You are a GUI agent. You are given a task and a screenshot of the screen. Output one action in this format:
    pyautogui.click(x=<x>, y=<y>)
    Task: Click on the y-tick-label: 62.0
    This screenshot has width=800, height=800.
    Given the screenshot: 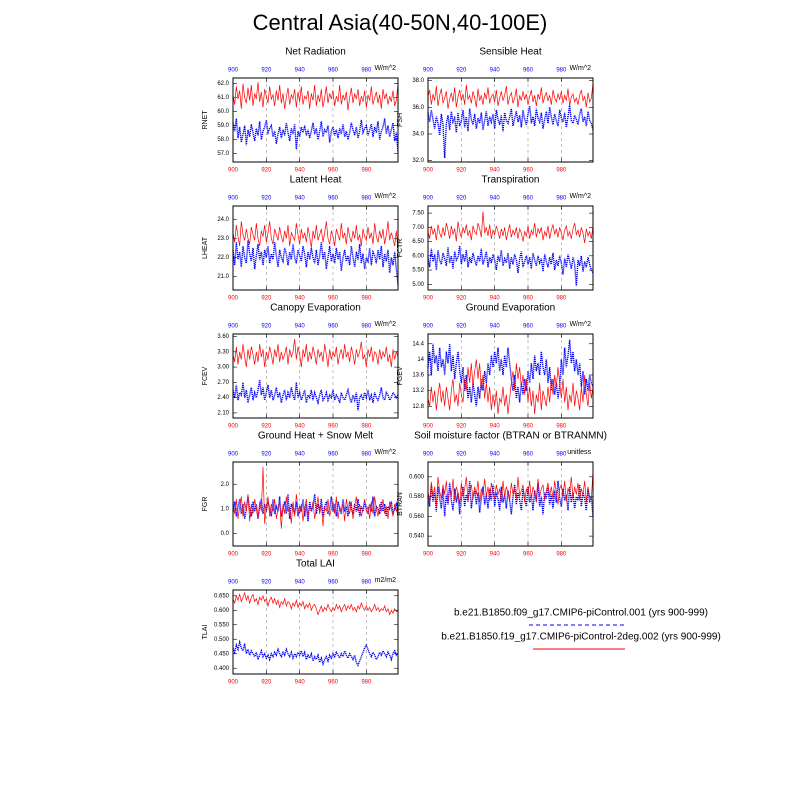 What is the action you would take?
    pyautogui.click(x=223, y=84)
    